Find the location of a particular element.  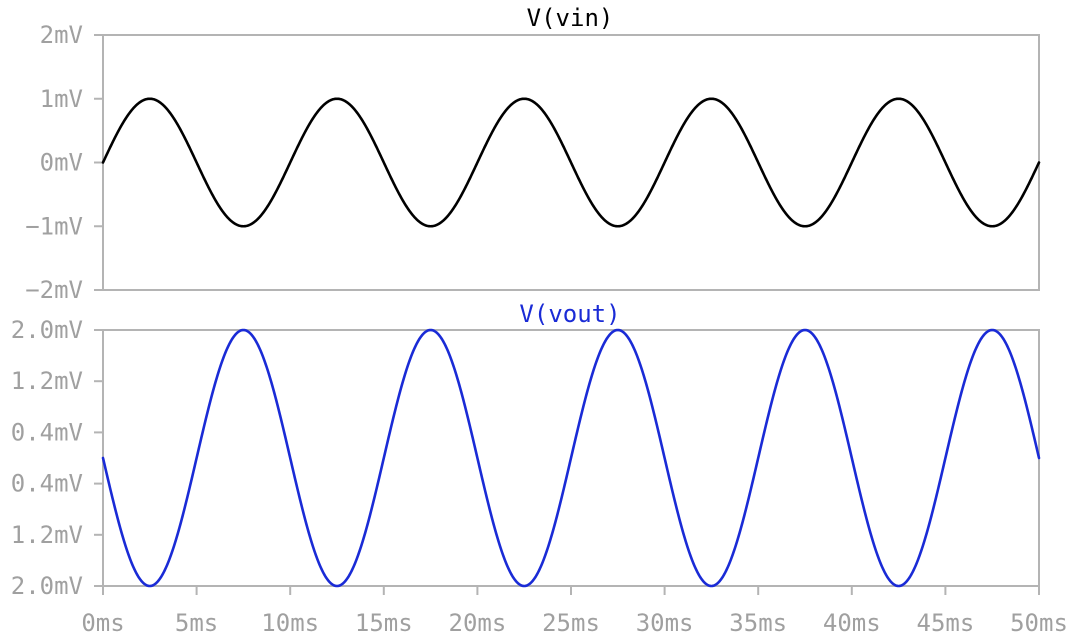

y-tick-label: −1mV is located at coordinates (54, 226).